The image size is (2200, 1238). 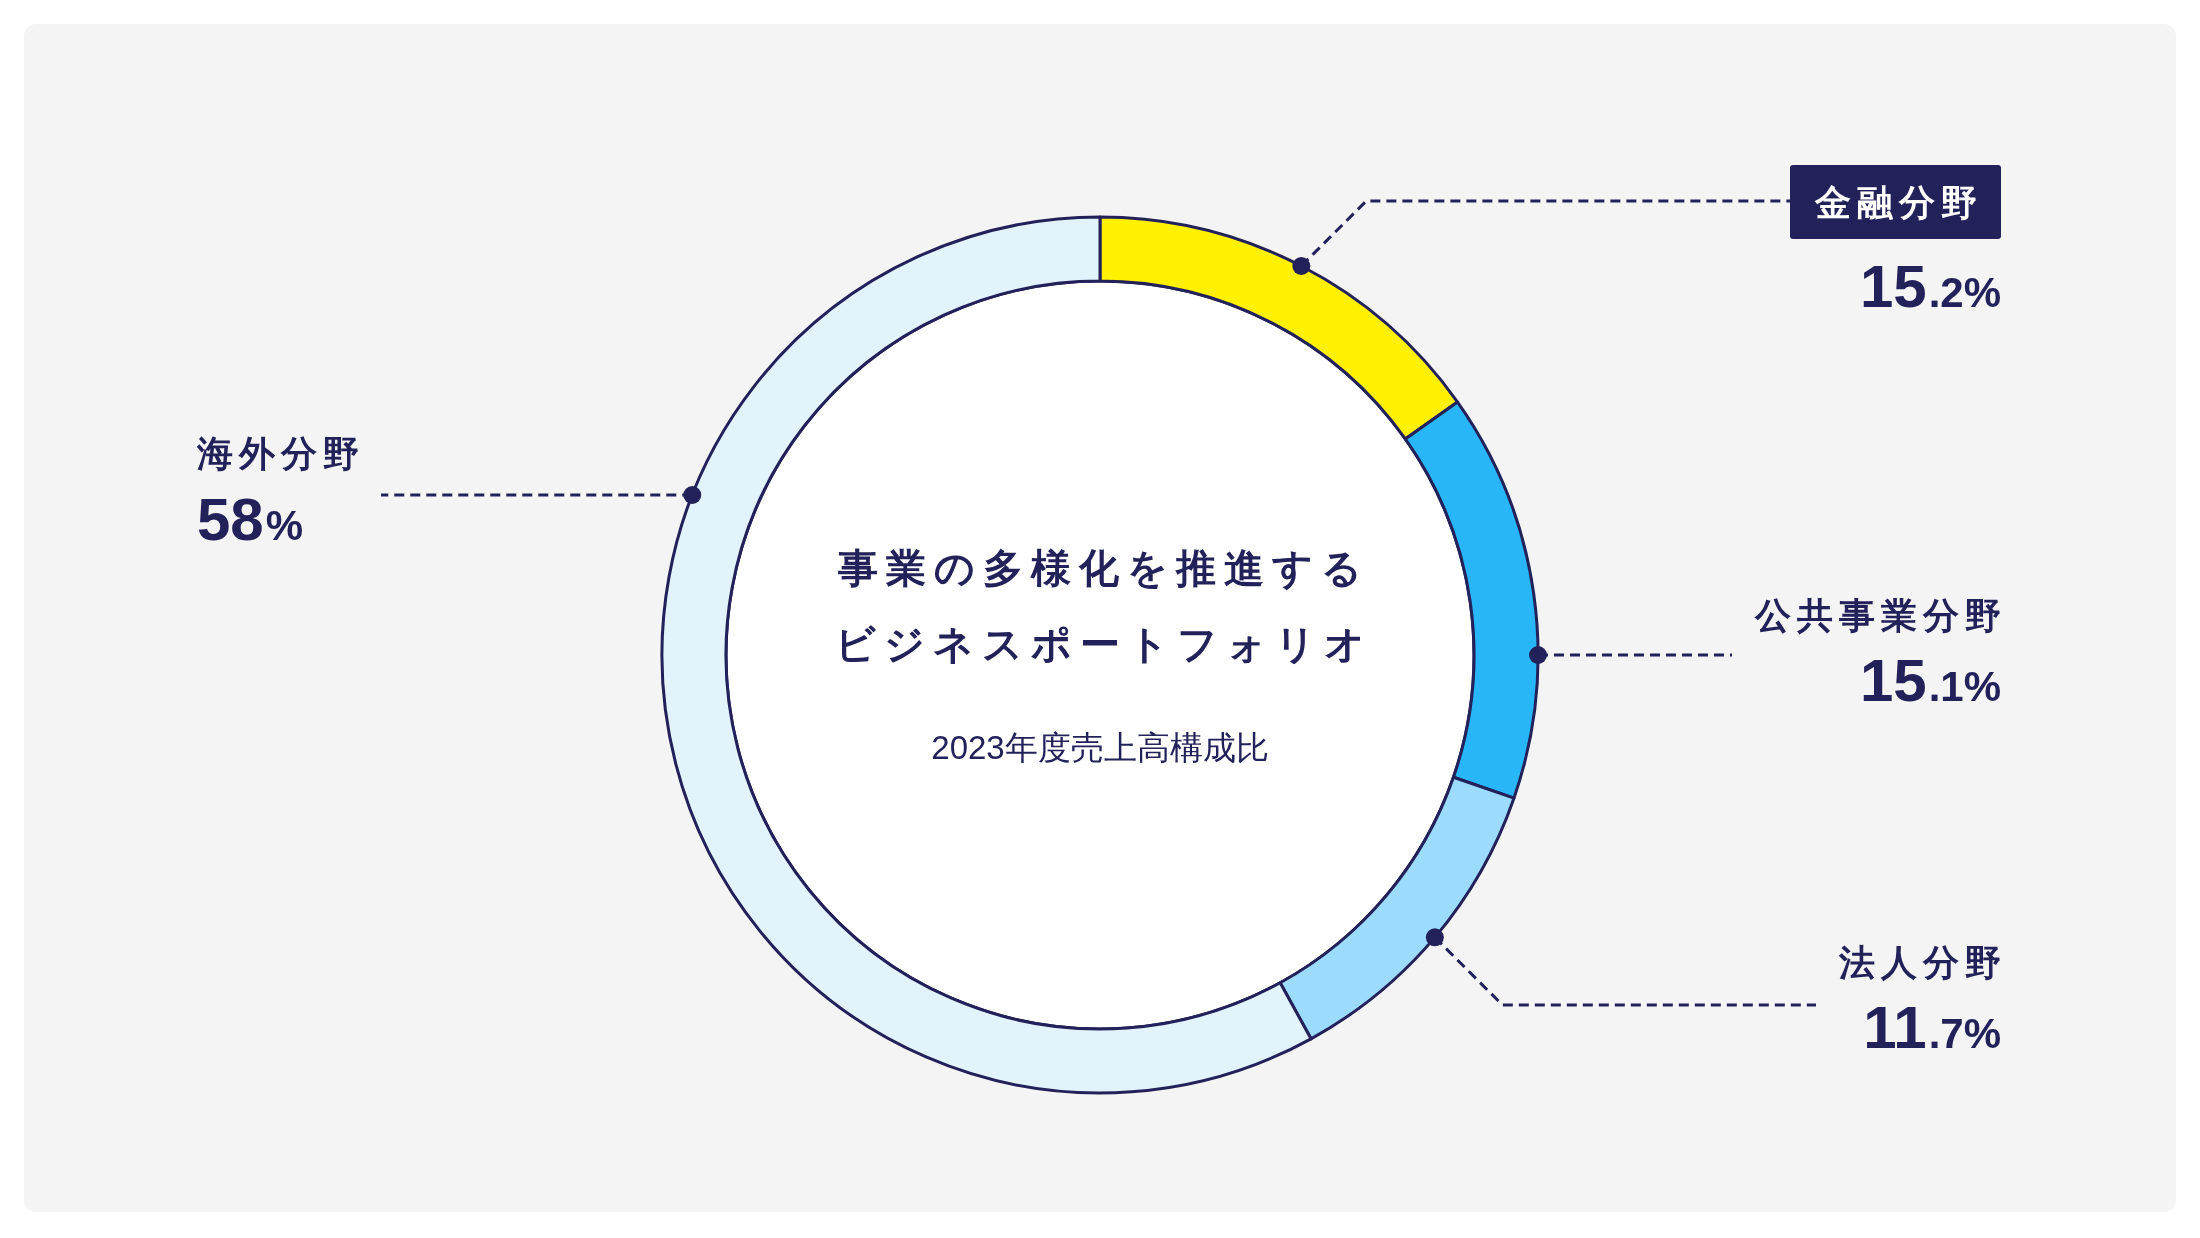 What do you see at coordinates (250, 519) in the screenshot?
I see `data-label: 58%` at bounding box center [250, 519].